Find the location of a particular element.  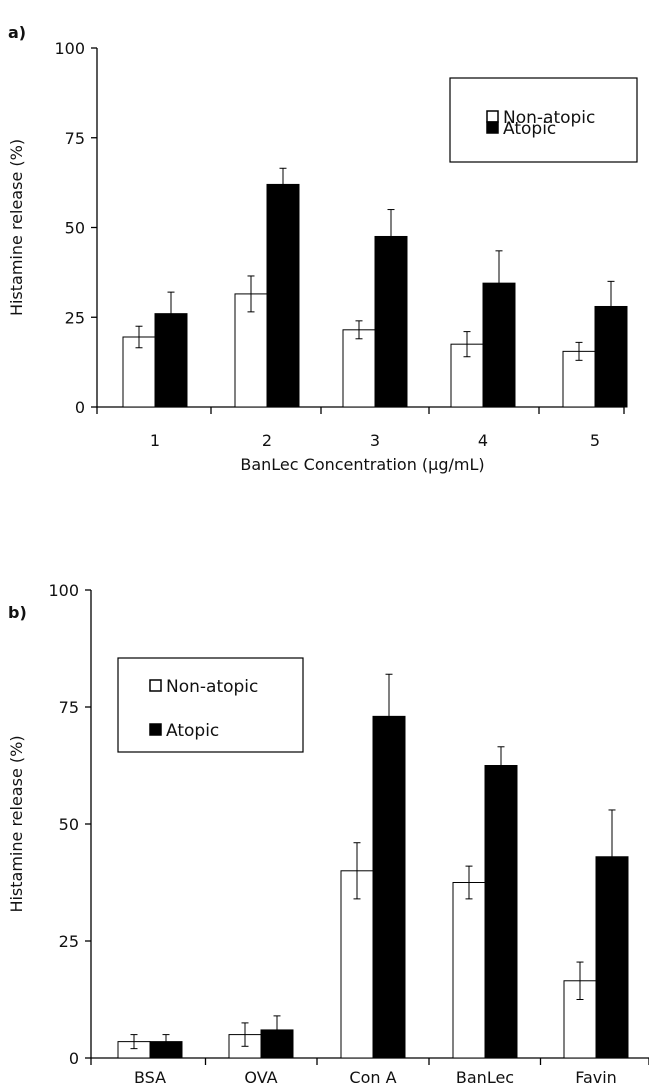

x-tick-label: 5 is located at coordinates (595, 440).